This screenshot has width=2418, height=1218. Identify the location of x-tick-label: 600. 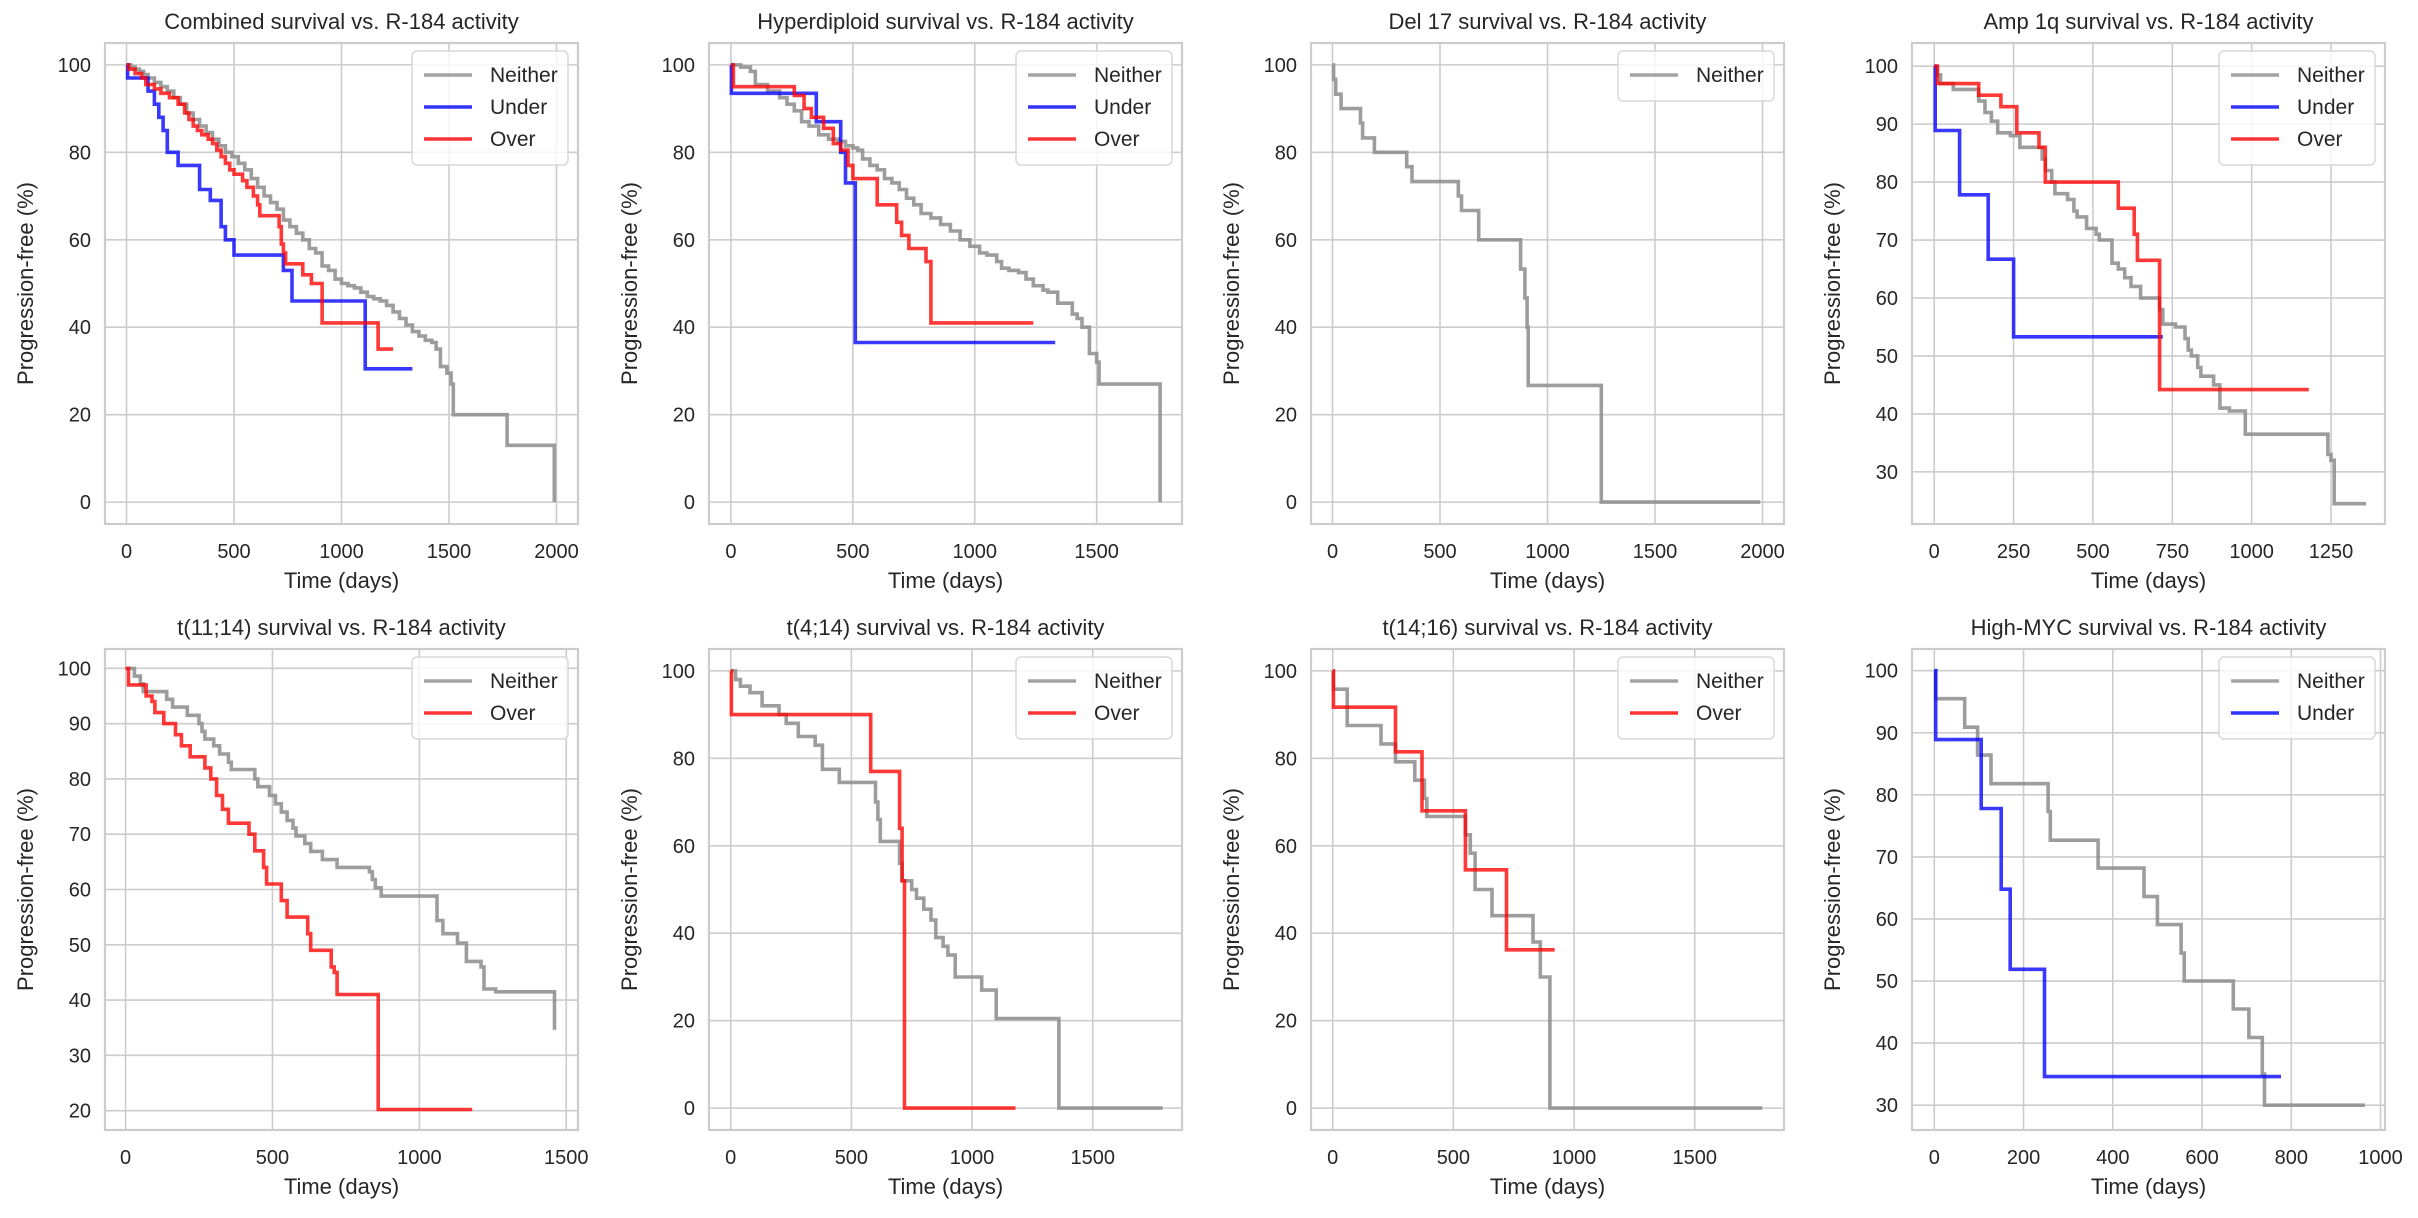
(2201, 1158).